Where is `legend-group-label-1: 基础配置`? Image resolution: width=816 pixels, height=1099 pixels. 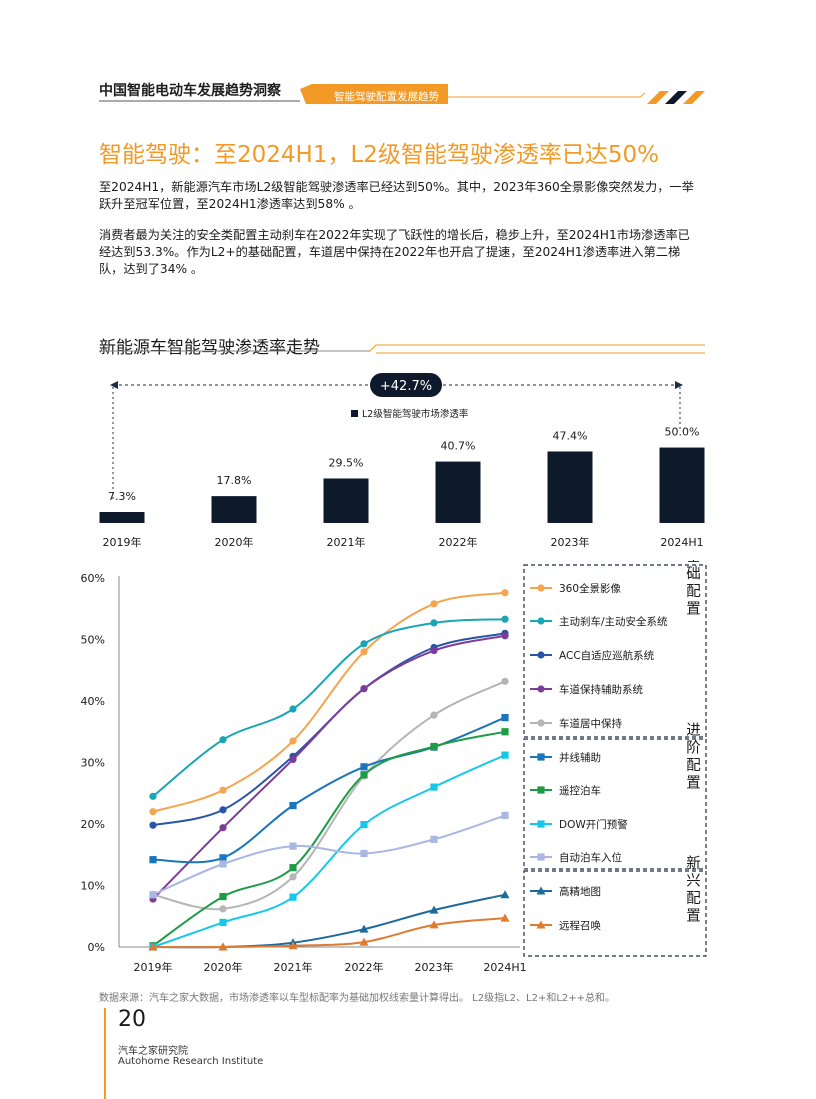
legend-group-label-1: 基础配置 is located at coordinates (692, 589).